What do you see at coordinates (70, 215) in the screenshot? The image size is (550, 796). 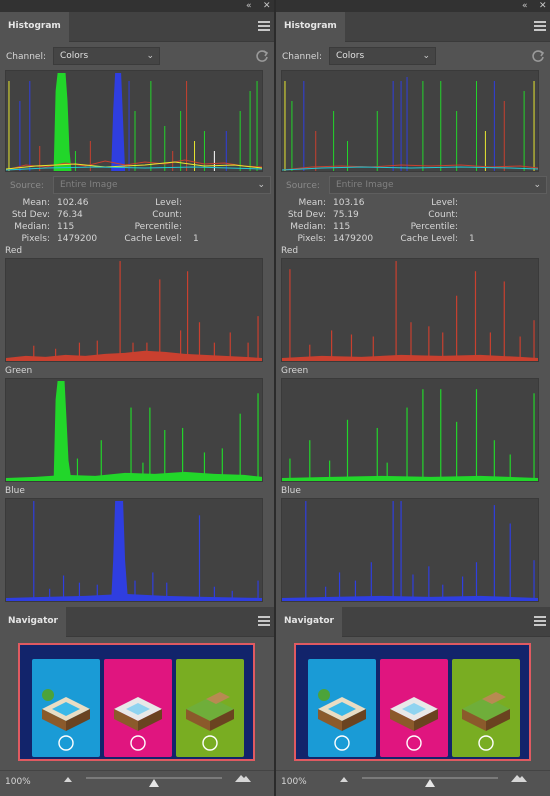 I see `std-dev-value: 76.34` at bounding box center [70, 215].